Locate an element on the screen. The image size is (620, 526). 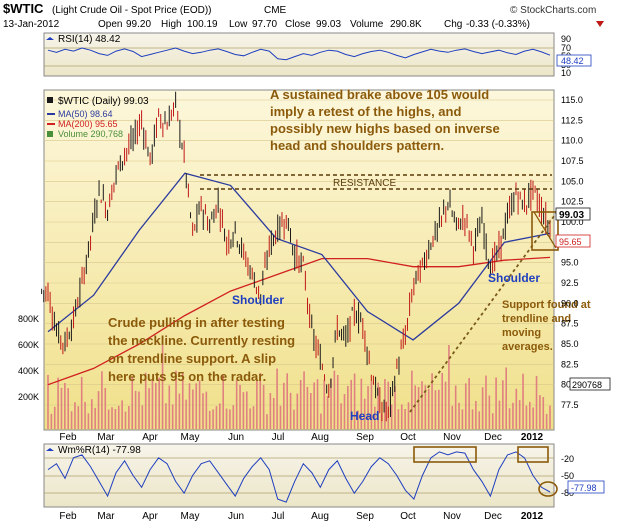
ma200-legend-label: MA(200) 95.65 is located at coordinates (88, 124).